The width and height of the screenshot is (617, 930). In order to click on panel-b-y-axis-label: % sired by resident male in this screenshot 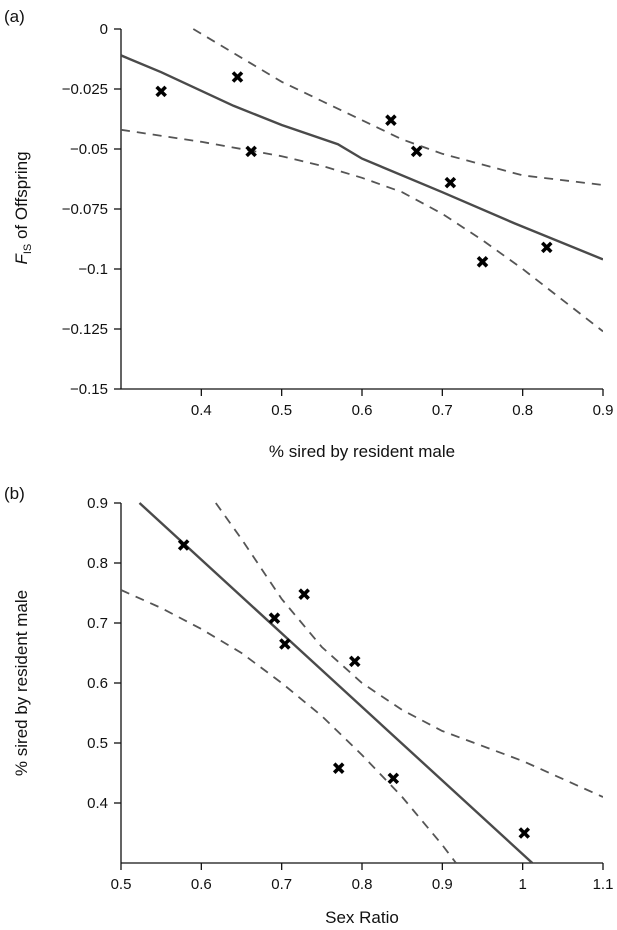, I will do `click(21, 683)`.